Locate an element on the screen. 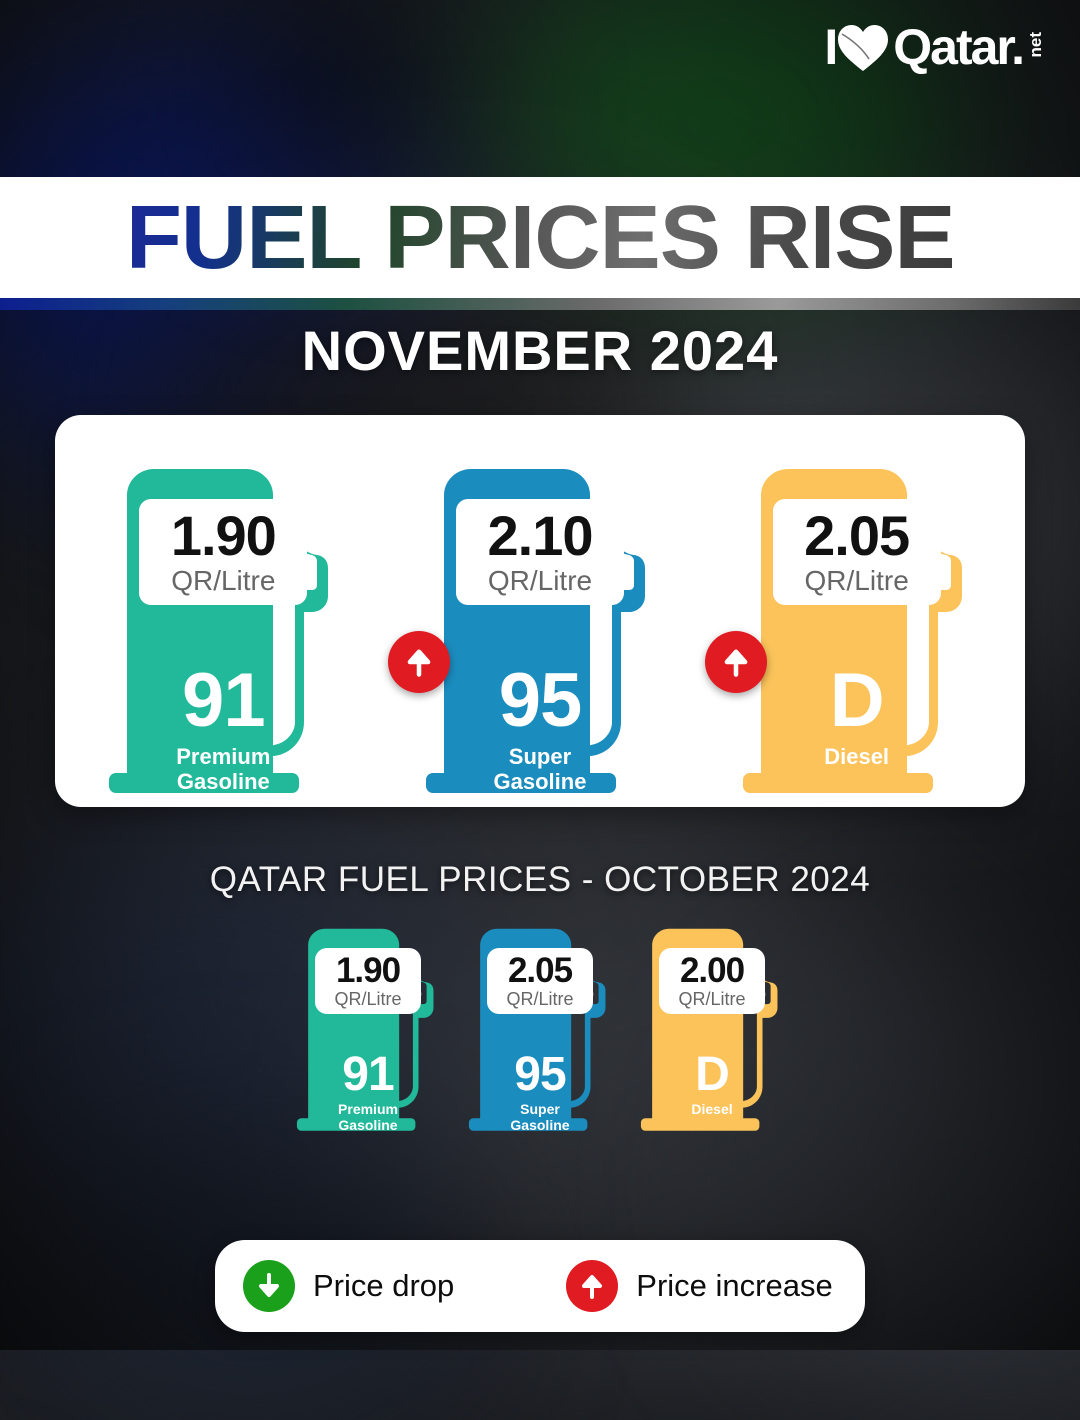 The height and width of the screenshot is (1420, 1080). page-title: FUEL PRICES RISE is located at coordinates (540, 237).